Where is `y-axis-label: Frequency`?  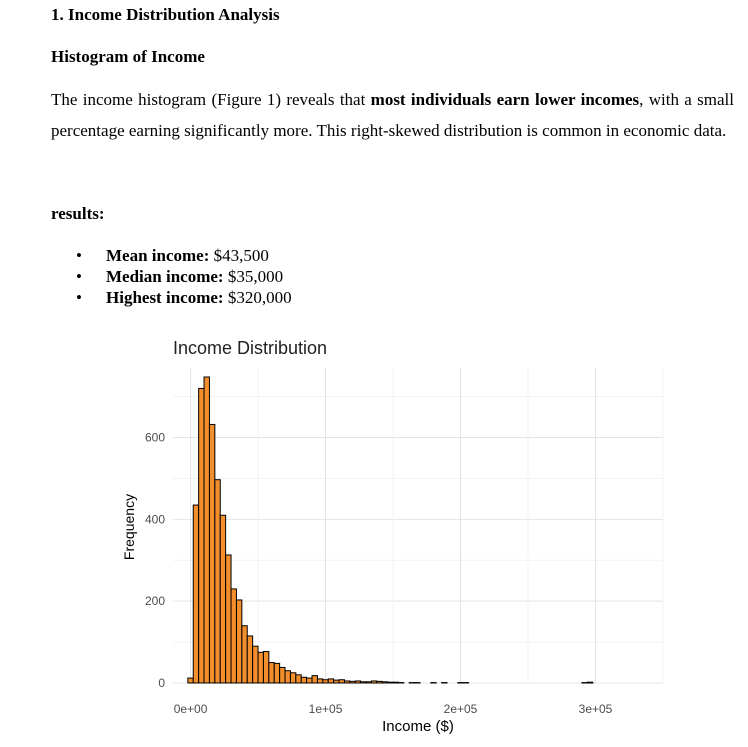
y-axis-label: Frequency is located at coordinates (129, 527).